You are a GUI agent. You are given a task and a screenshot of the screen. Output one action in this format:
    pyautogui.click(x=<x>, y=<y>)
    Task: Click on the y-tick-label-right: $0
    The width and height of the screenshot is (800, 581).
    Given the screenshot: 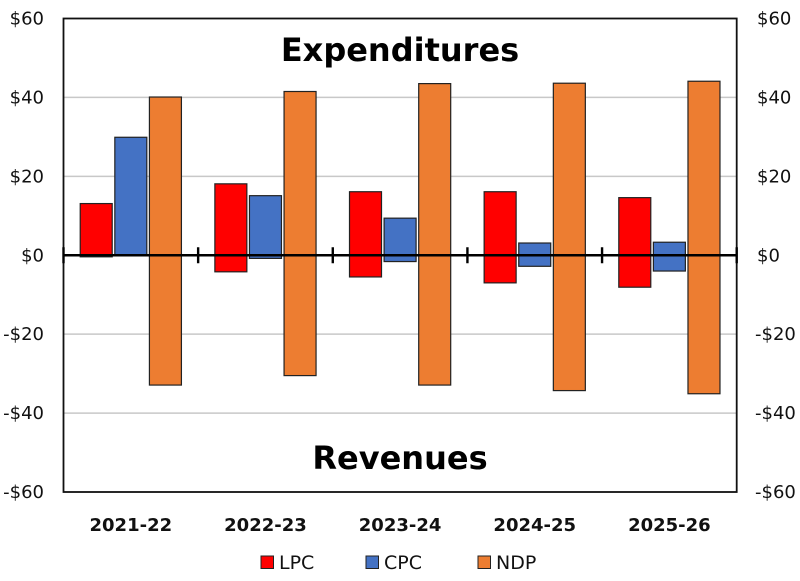 What is the action you would take?
    pyautogui.click(x=768, y=255)
    